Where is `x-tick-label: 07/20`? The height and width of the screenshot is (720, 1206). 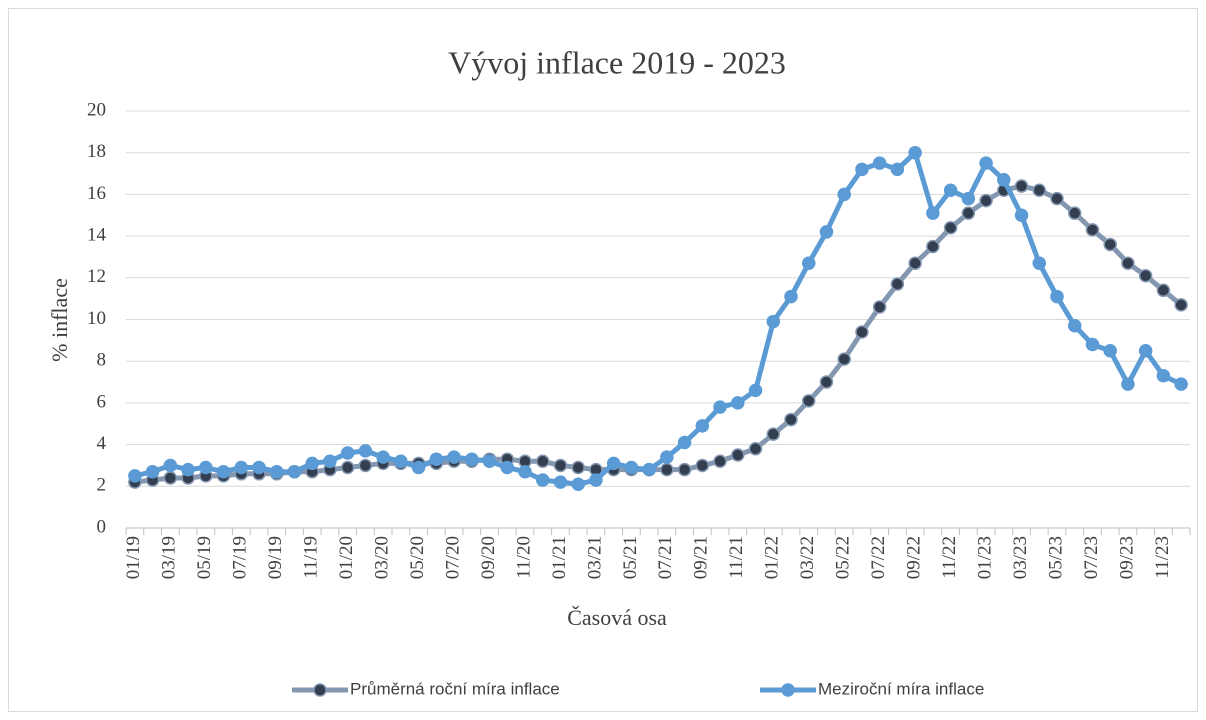
x-tick-label: 07/20 is located at coordinates (452, 557).